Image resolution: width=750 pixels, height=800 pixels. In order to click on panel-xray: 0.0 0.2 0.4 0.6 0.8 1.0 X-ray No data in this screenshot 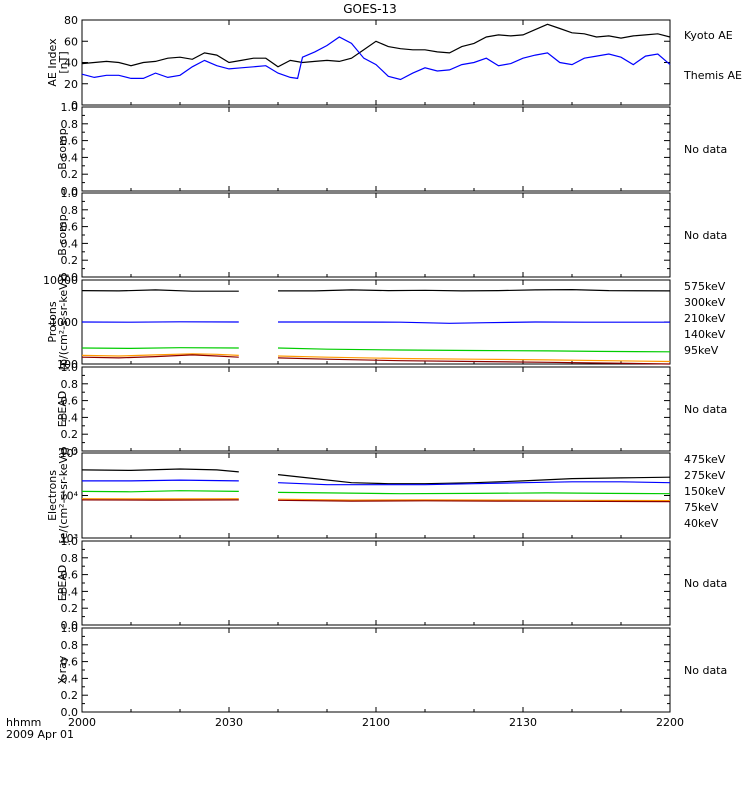, I will do `click(391, 670)`.